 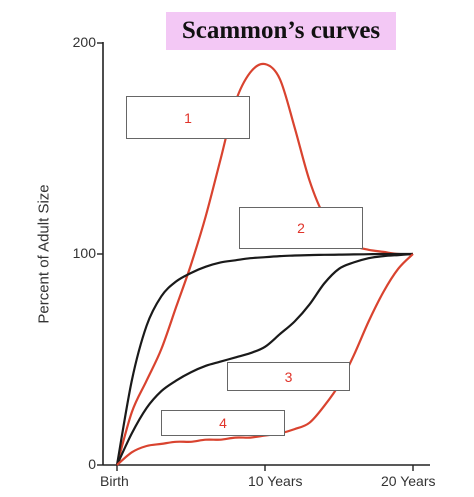 I want to click on x-tick-label-20-years: 20 Years, so click(x=408, y=481).